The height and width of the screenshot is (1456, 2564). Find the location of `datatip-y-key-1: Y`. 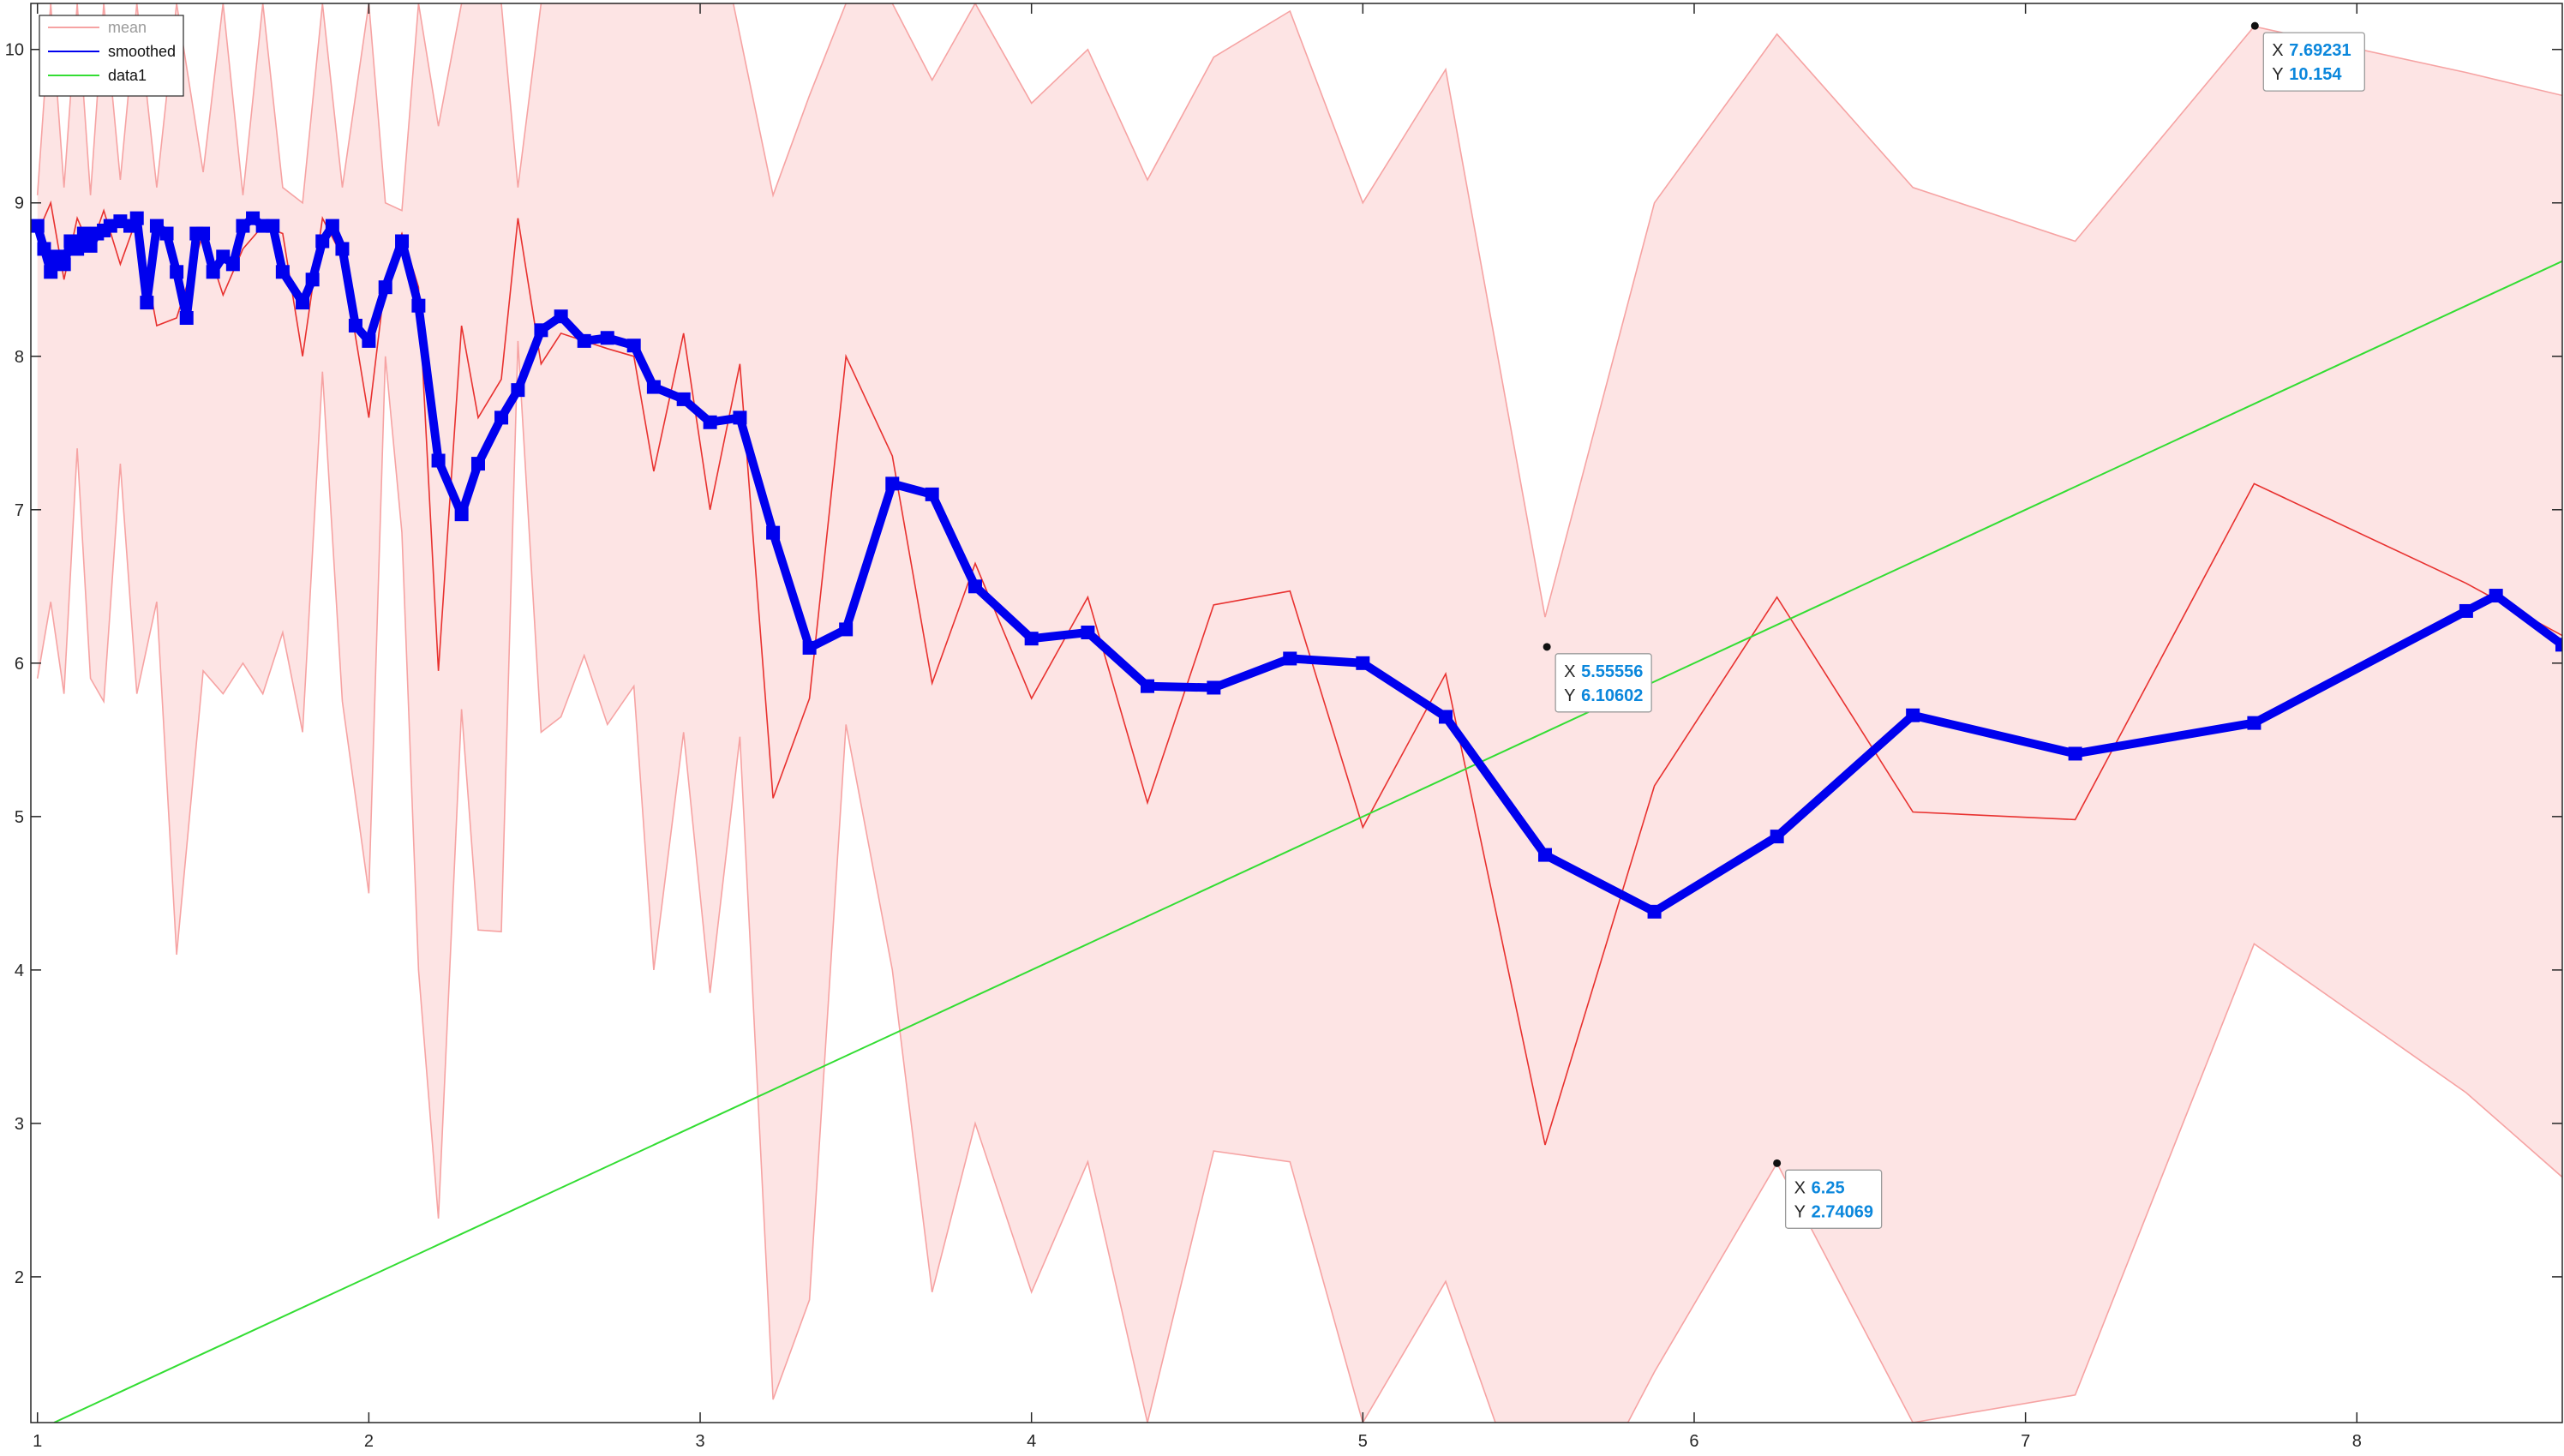

datatip-y-key-1: Y is located at coordinates (1569, 696).